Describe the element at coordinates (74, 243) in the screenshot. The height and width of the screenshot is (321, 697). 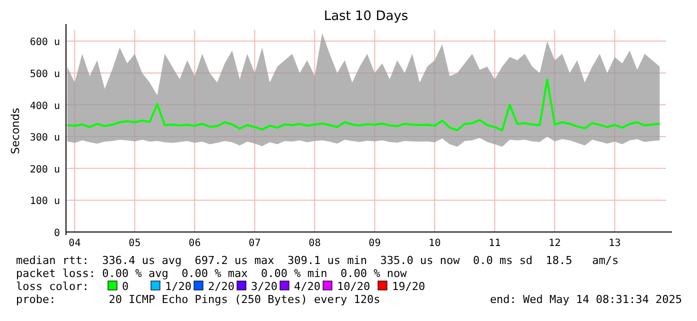
I see `x-tick-label: 04` at that location.